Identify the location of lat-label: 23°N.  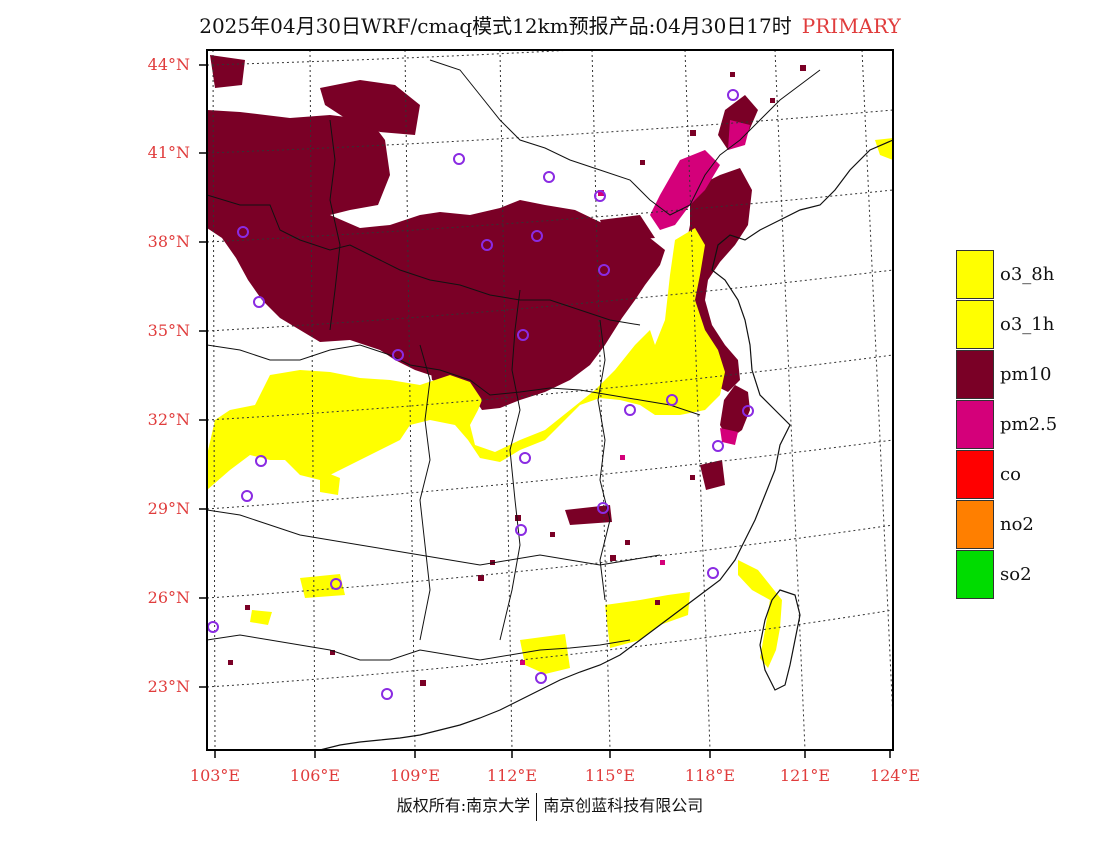
(168, 686).